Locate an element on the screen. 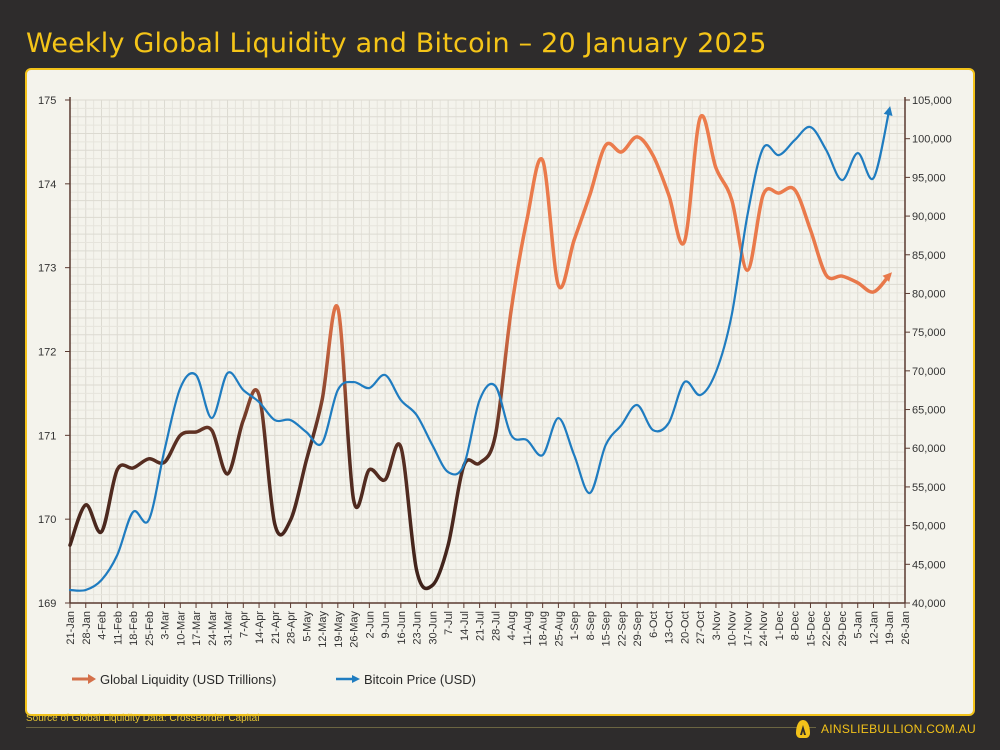  left-axis-tick-labels: 169 170 171 172 173 174 175 is located at coordinates (54, 352).